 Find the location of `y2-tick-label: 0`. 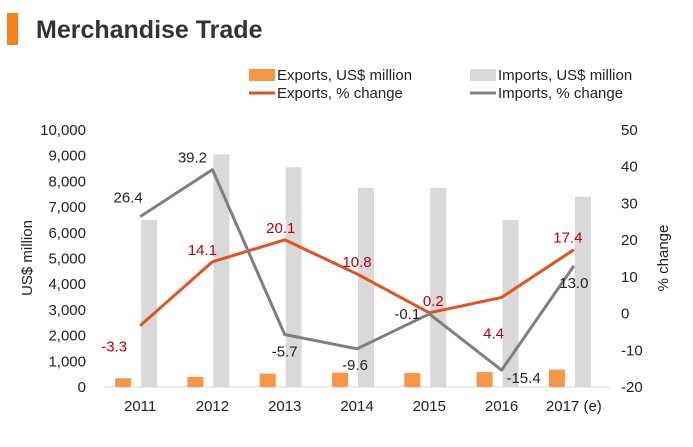

y2-tick-label: 0 is located at coordinates (625, 314).